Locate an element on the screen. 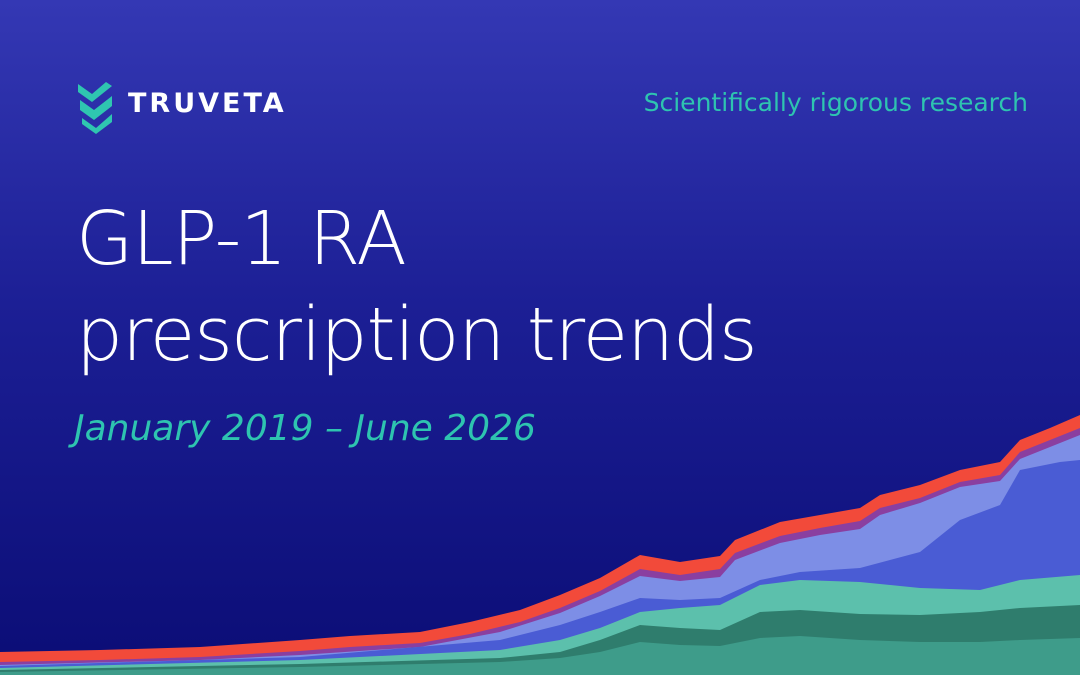 The width and height of the screenshot is (1080, 675). logo-icon is located at coordinates (95, 108).